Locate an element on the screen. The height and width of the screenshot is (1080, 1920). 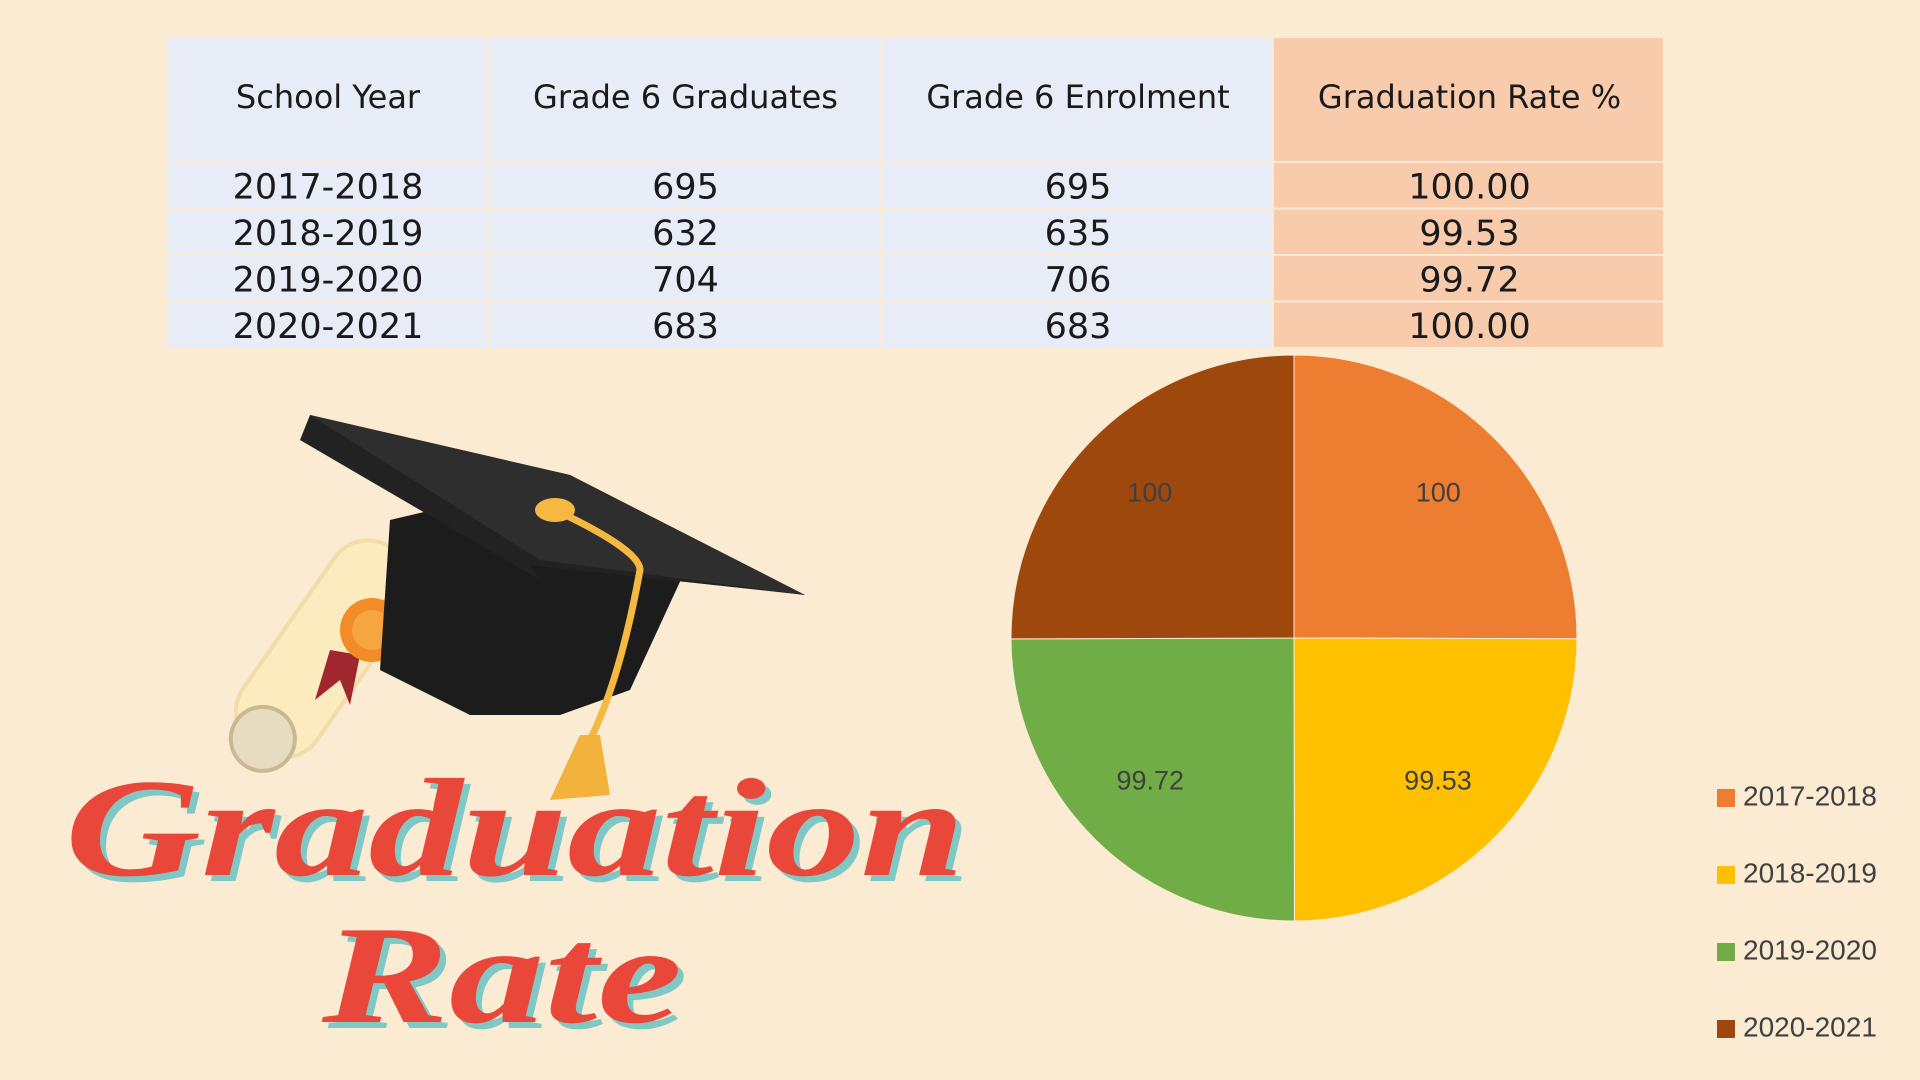
header-text: Graduation Rate % is located at coordinates (1469, 97).